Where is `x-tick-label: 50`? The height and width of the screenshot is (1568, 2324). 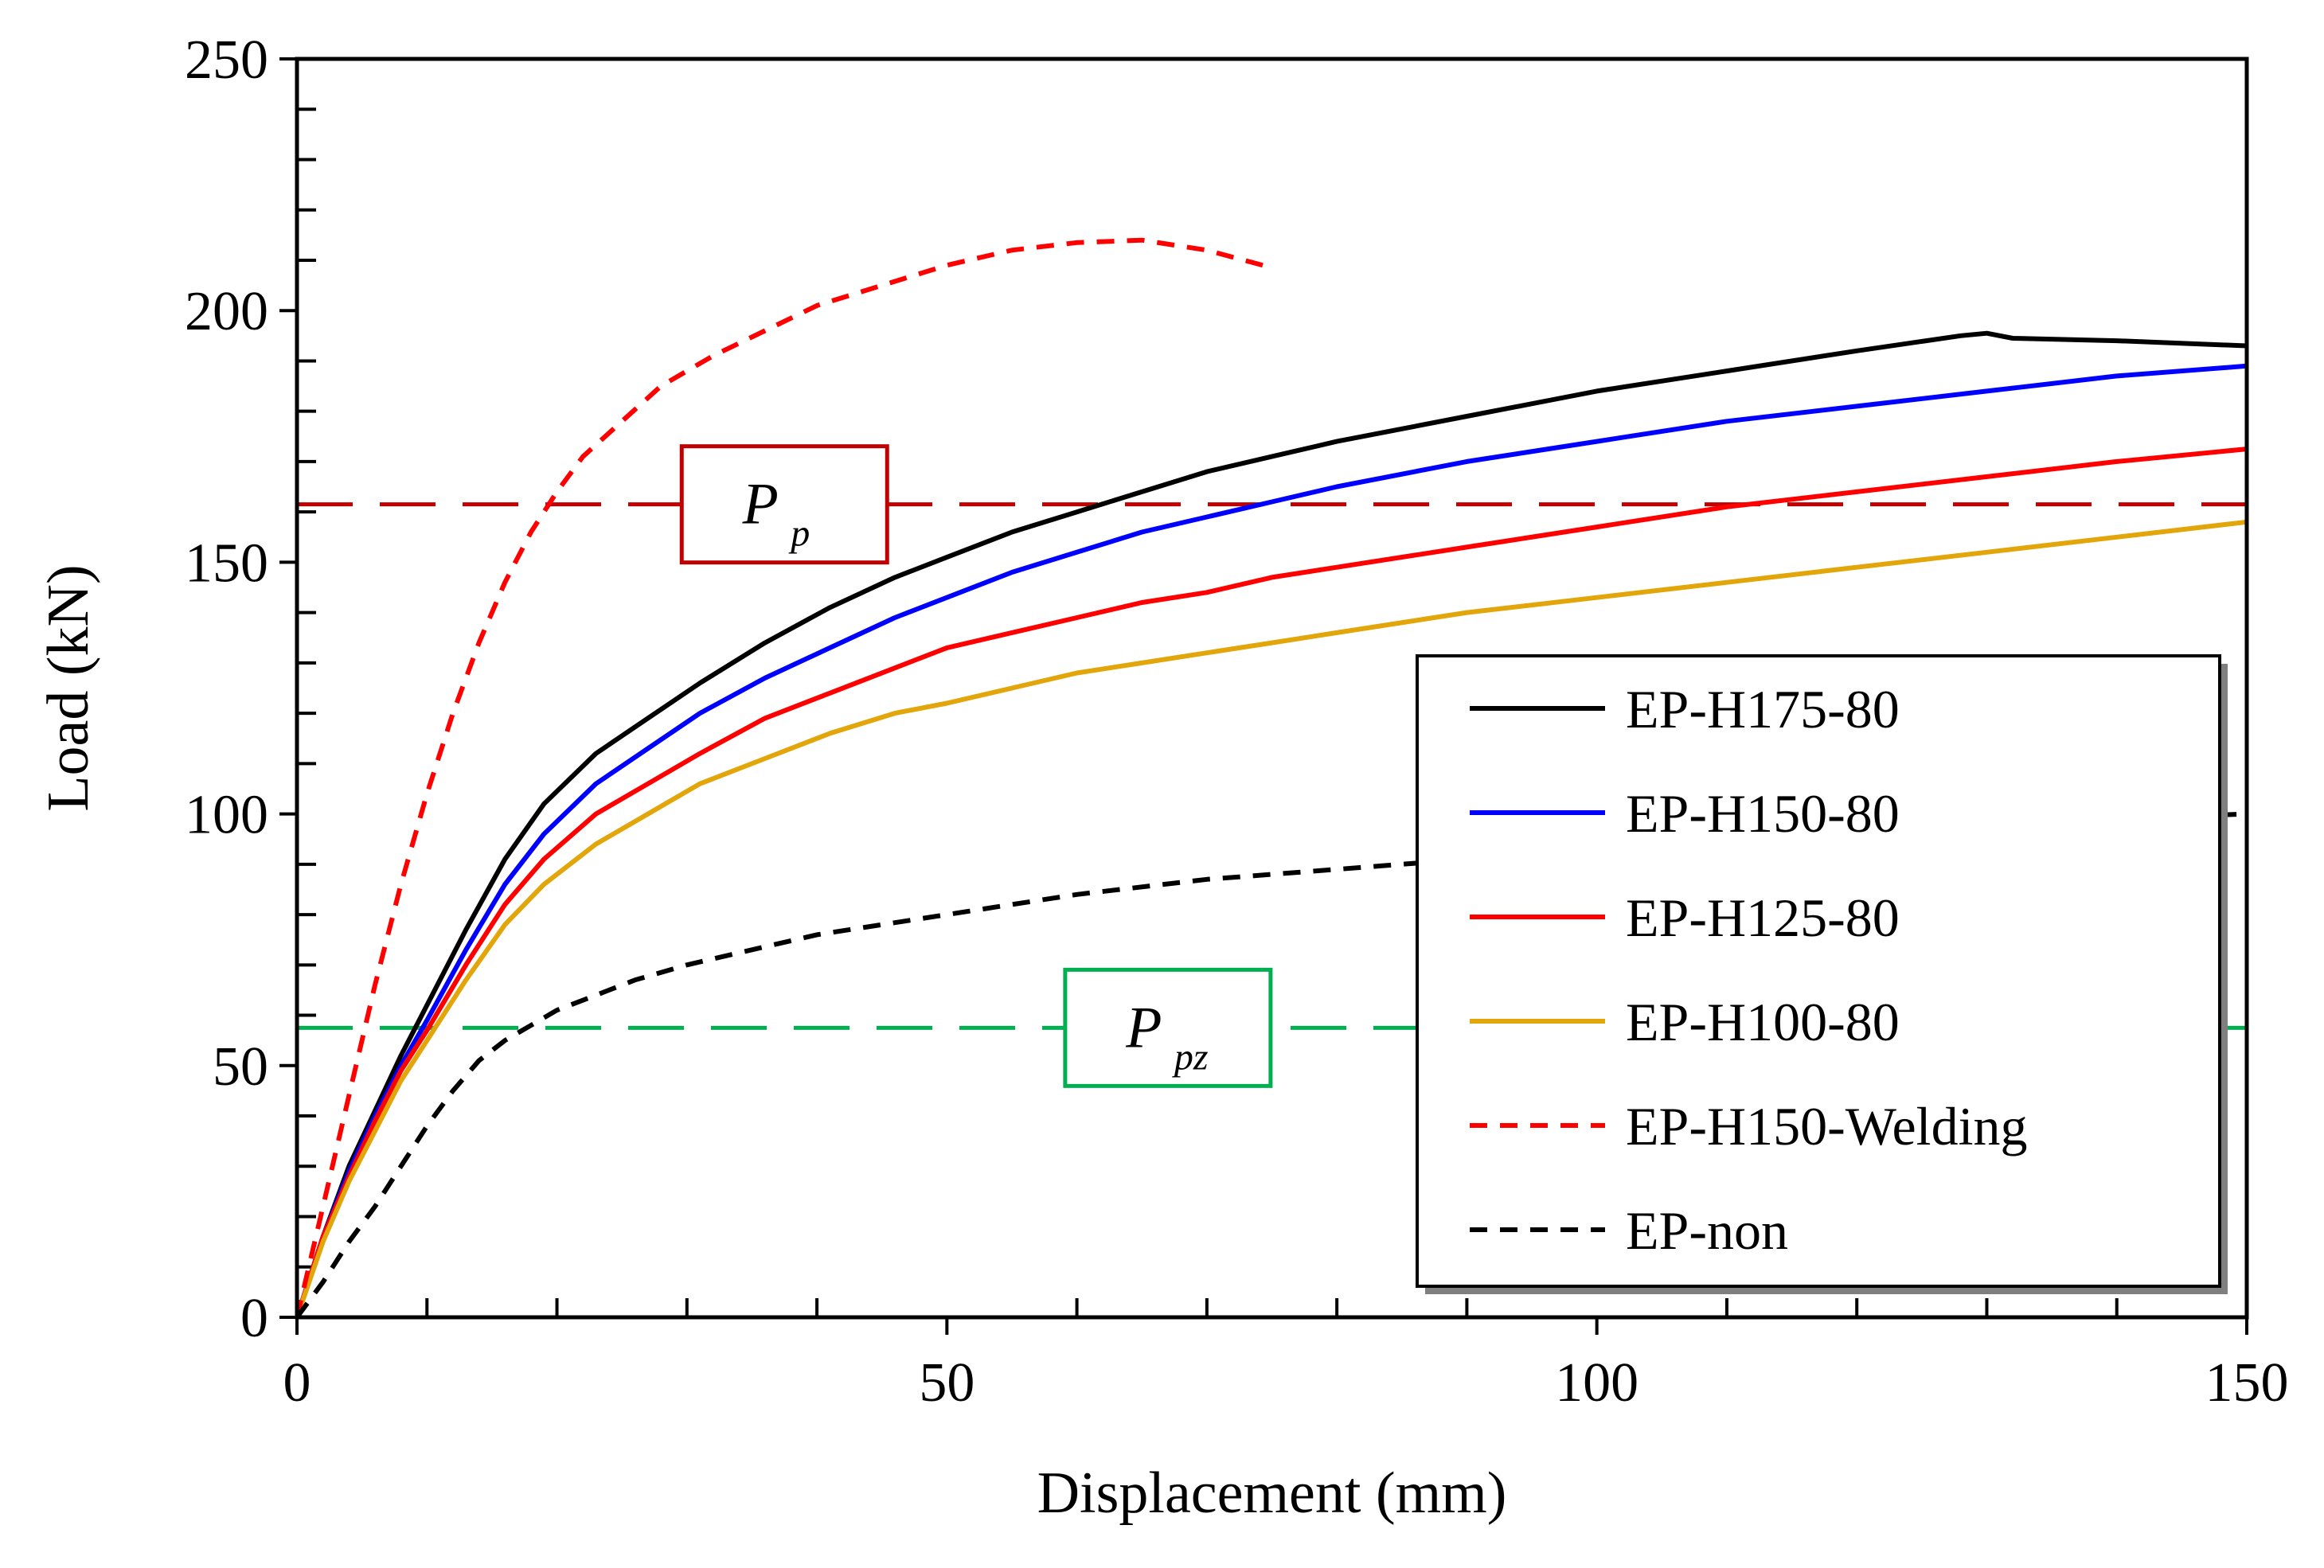
x-tick-label: 50 is located at coordinates (947, 1383).